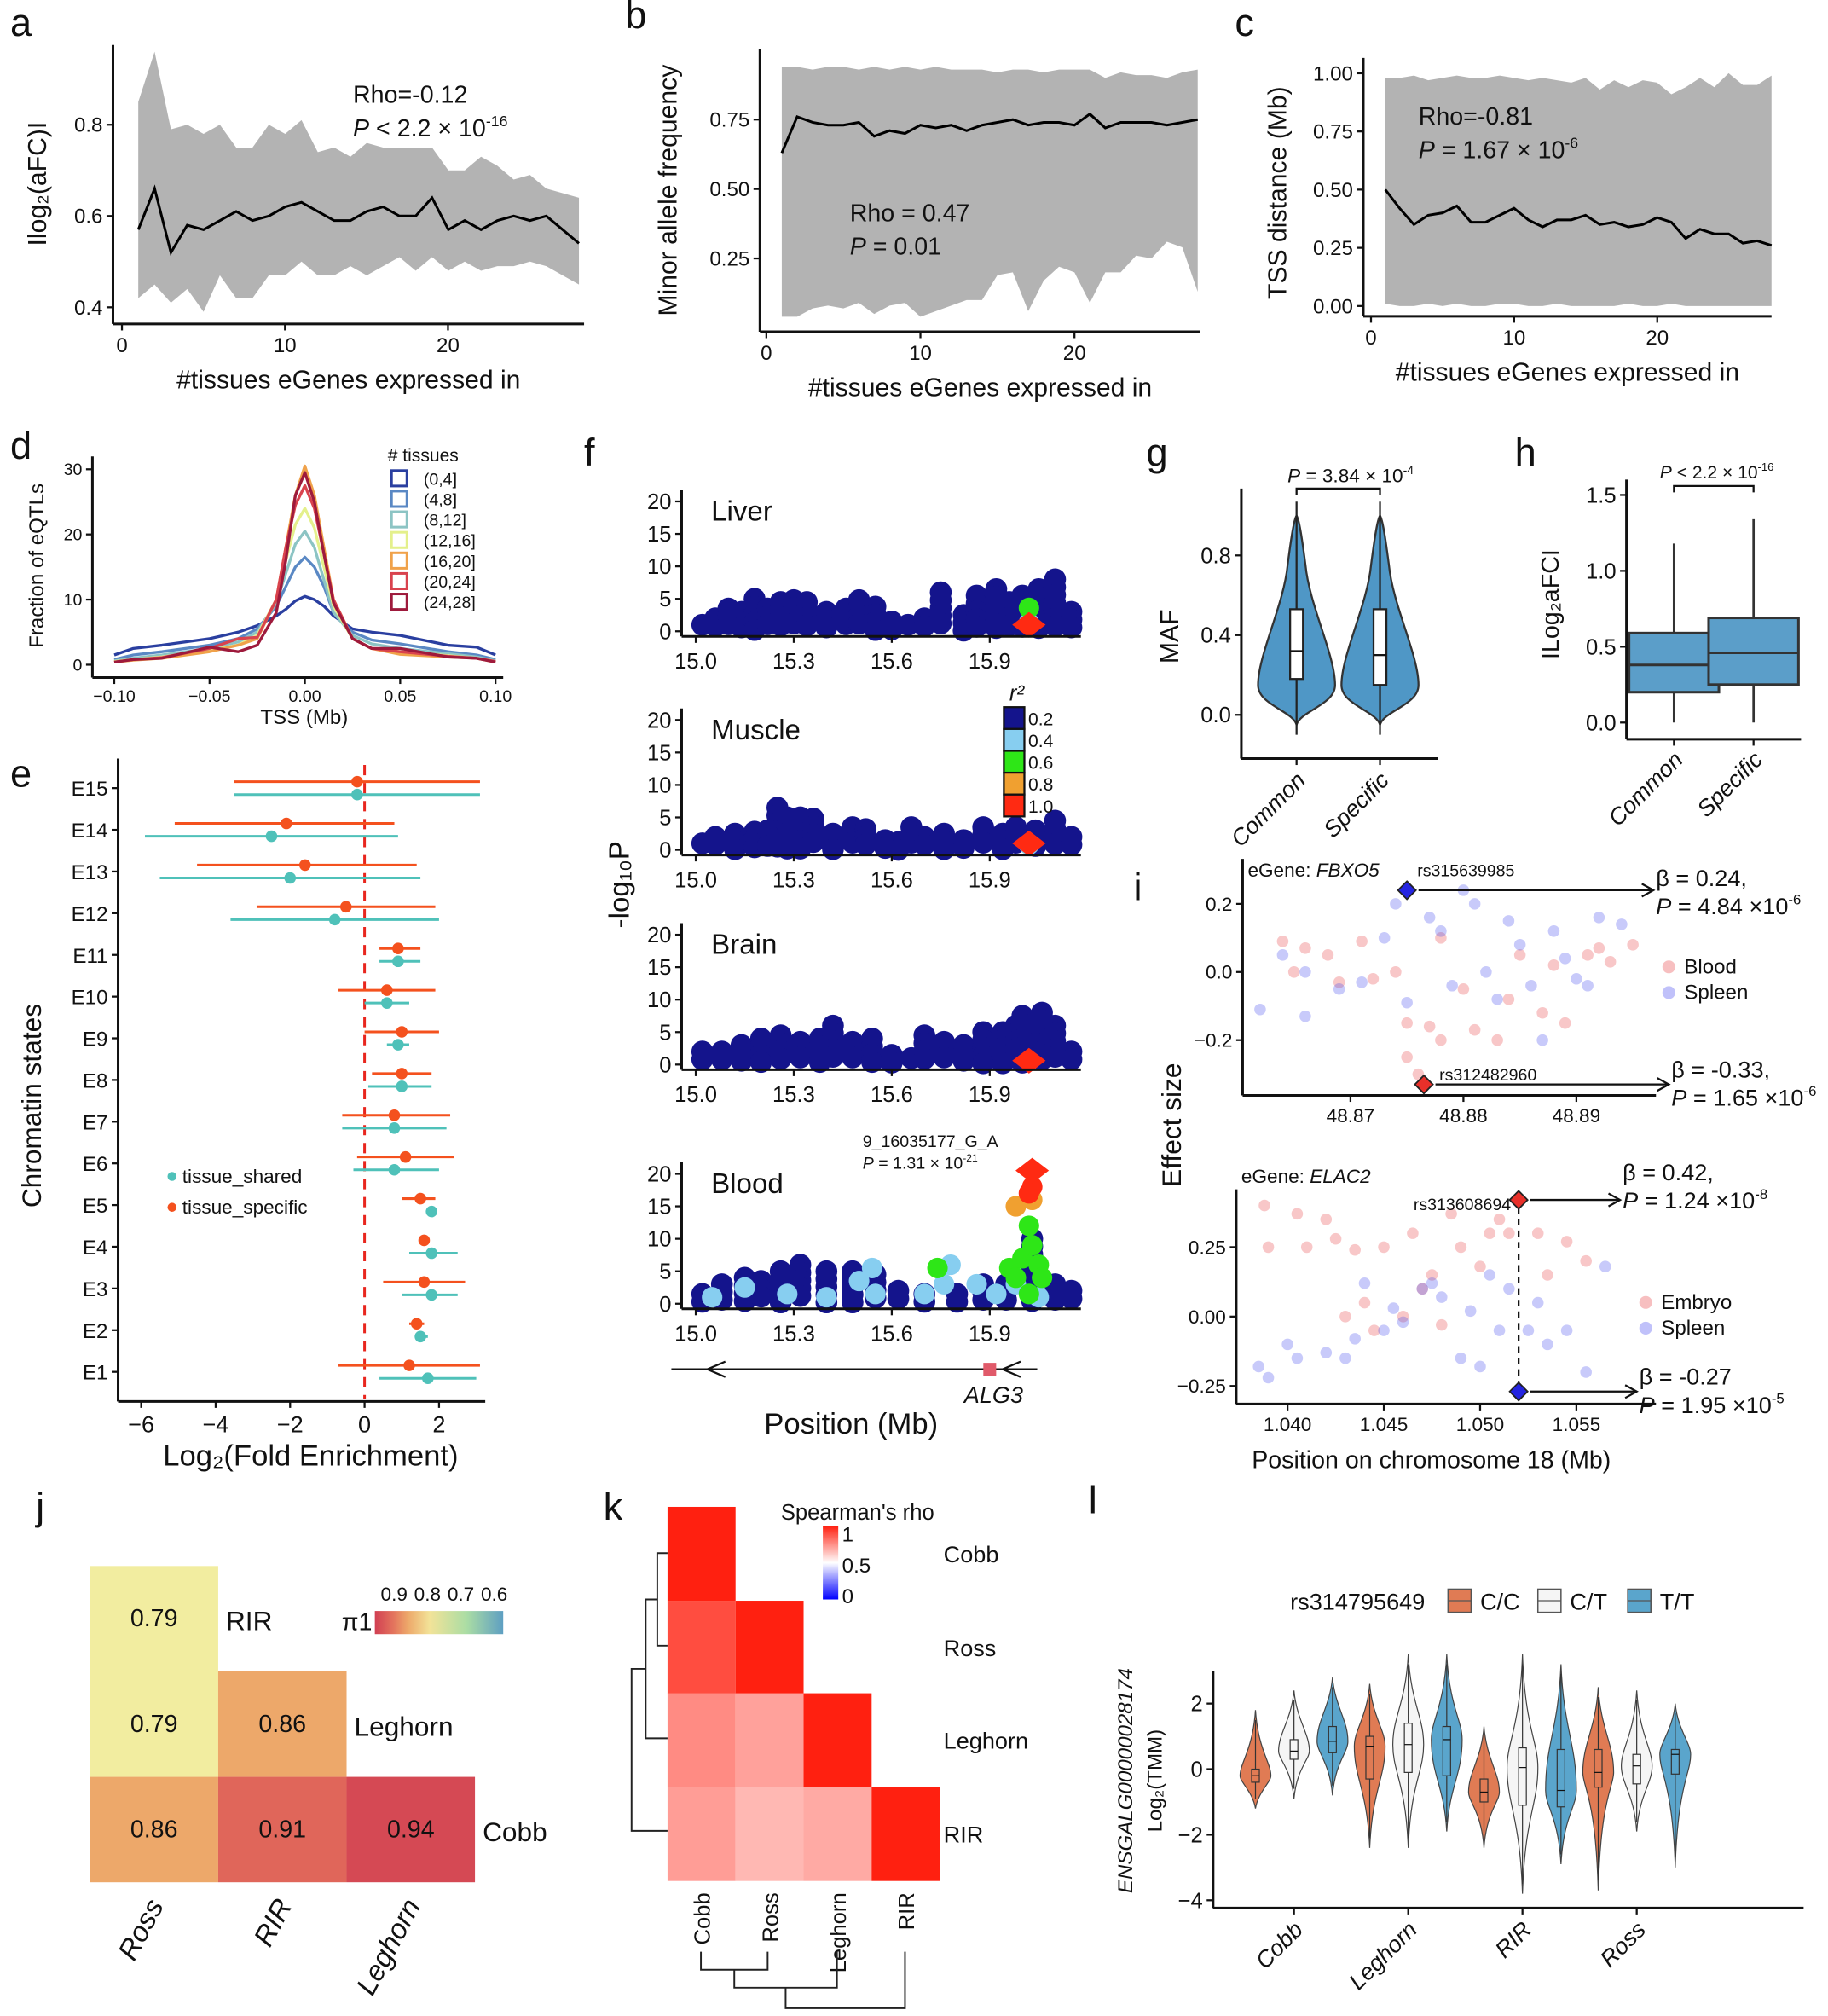 Image resolution: width=1828 pixels, height=2016 pixels. Describe the element at coordinates (848, 1535) in the screenshot. I see `colorbar-label: 1` at that location.